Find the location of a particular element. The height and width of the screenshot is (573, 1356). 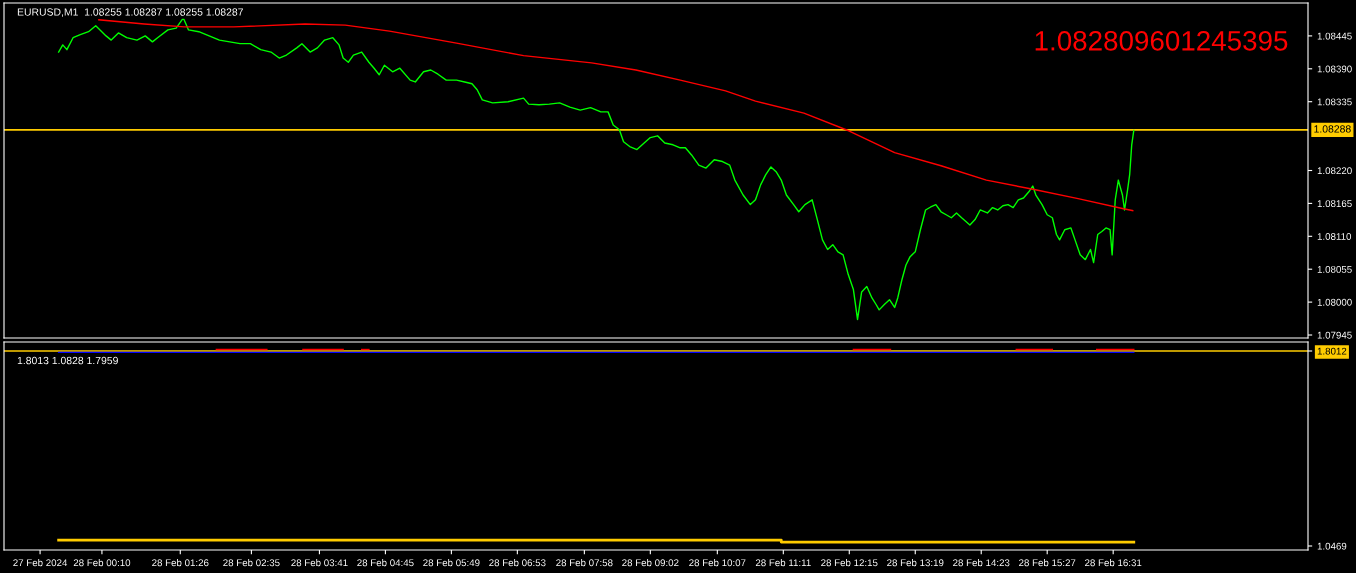

x-tick-label: 28 Feb 10:07 is located at coordinates (717, 563).